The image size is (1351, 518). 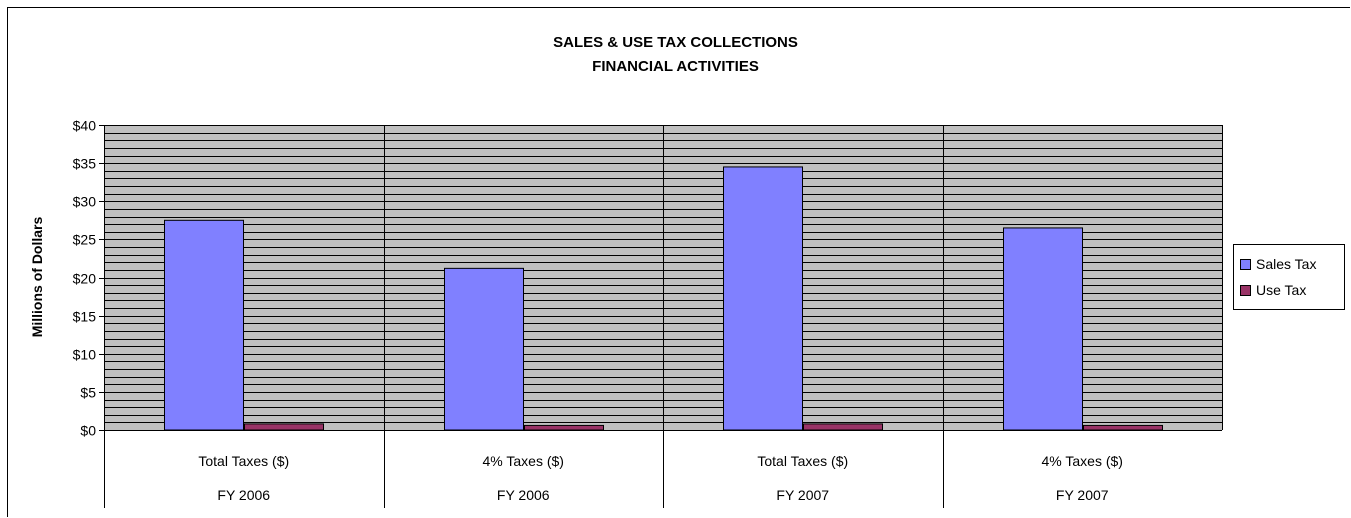 I want to click on legend-label-use-tax: Use Tax, so click(x=1281, y=290).